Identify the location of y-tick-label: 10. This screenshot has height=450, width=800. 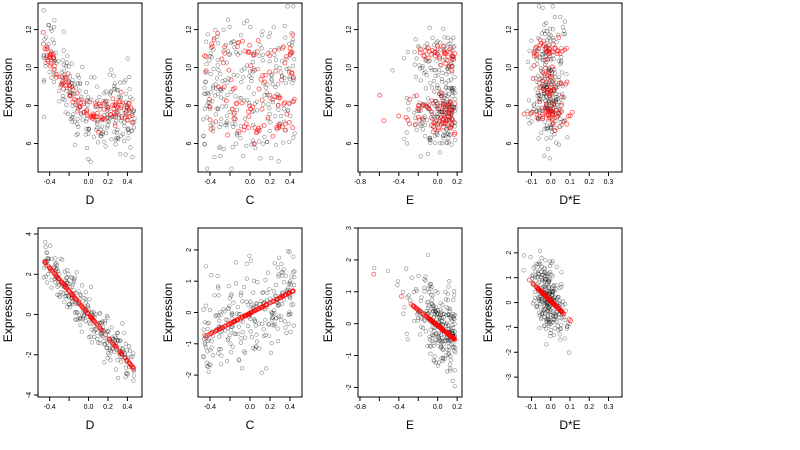
(189, 68).